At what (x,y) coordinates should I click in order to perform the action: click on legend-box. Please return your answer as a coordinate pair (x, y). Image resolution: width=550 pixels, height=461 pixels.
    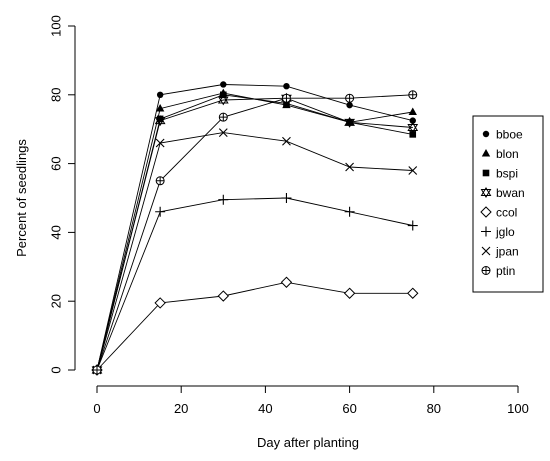
    Looking at the image, I should click on (508, 204).